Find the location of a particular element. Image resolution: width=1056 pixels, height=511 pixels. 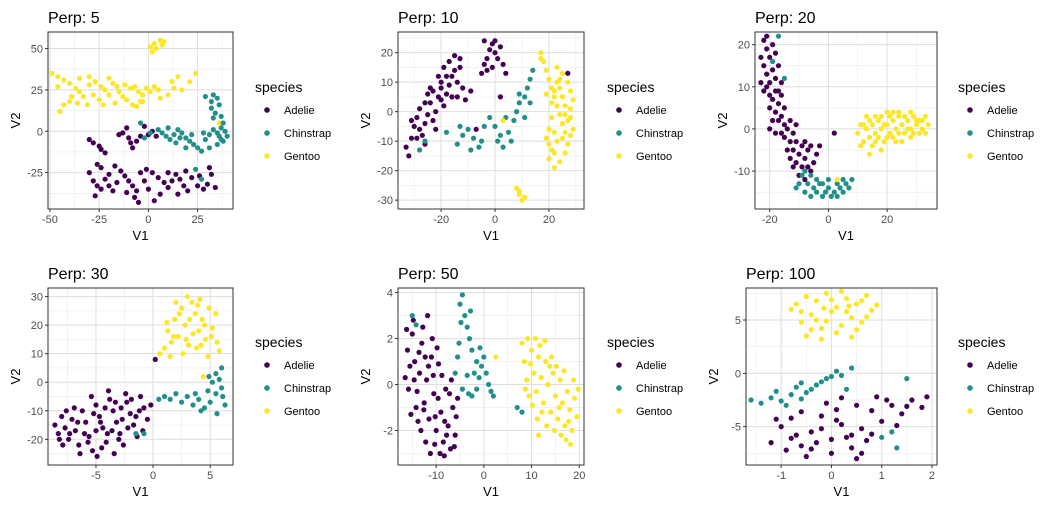

x-tick-label: -50 is located at coordinates (50, 220).